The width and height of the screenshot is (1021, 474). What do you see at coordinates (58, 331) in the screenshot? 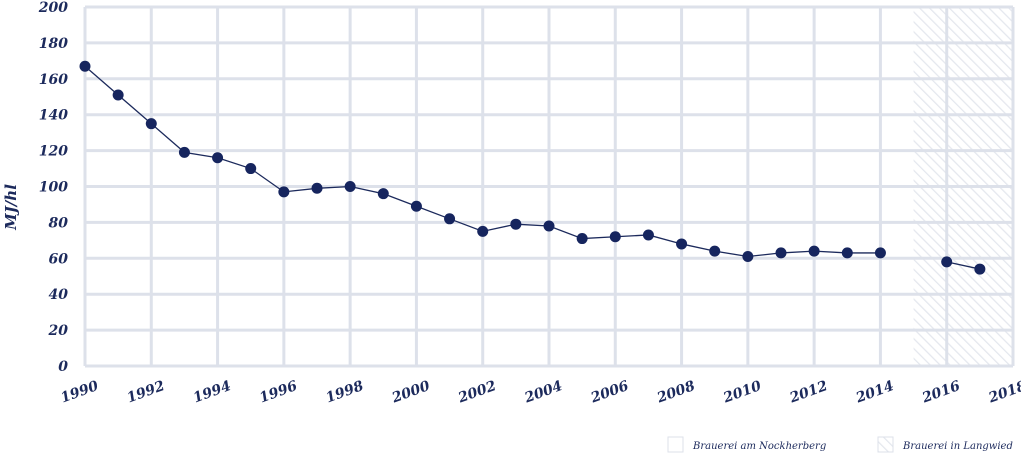
I see `y-tick-label: 20` at bounding box center [58, 331].